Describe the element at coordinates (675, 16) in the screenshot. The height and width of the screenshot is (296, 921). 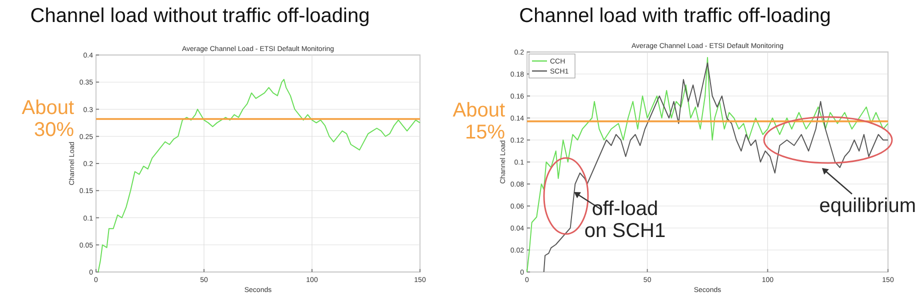
I see `chart-title: Channel load with traffic off-loading` at that location.